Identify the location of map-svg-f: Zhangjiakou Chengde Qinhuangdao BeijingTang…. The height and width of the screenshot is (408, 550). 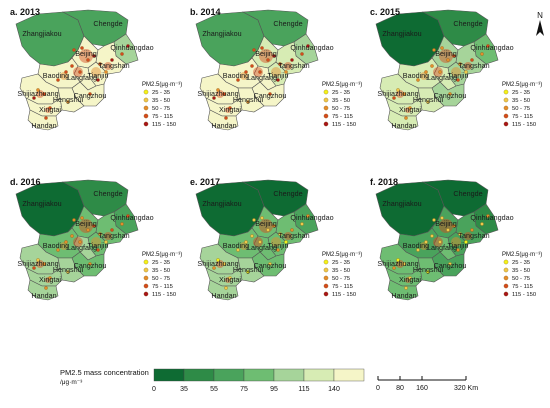
(458, 240).